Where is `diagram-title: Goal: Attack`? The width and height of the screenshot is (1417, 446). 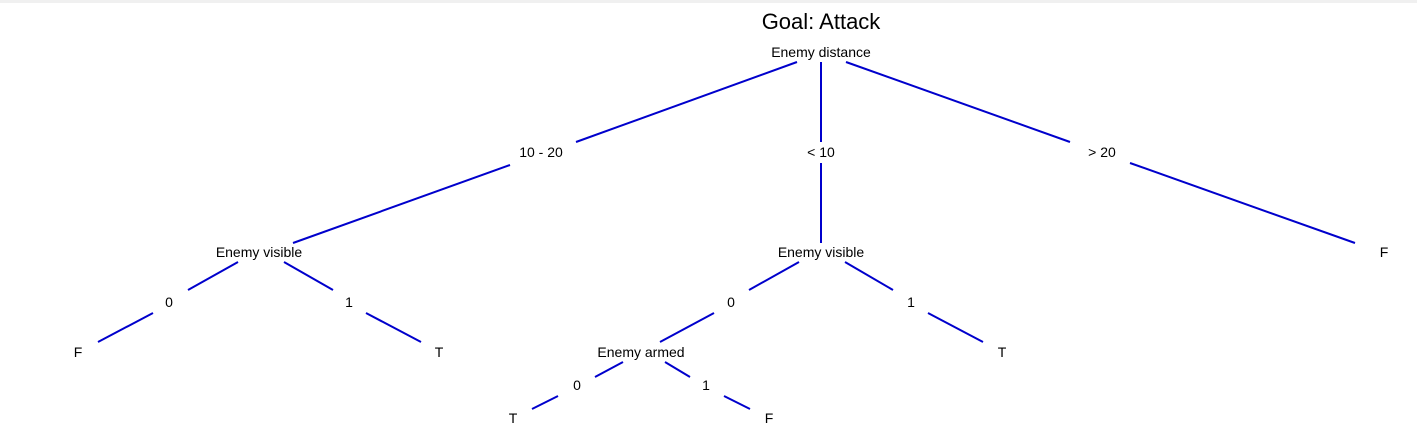
diagram-title: Goal: Attack is located at coordinates (822, 21).